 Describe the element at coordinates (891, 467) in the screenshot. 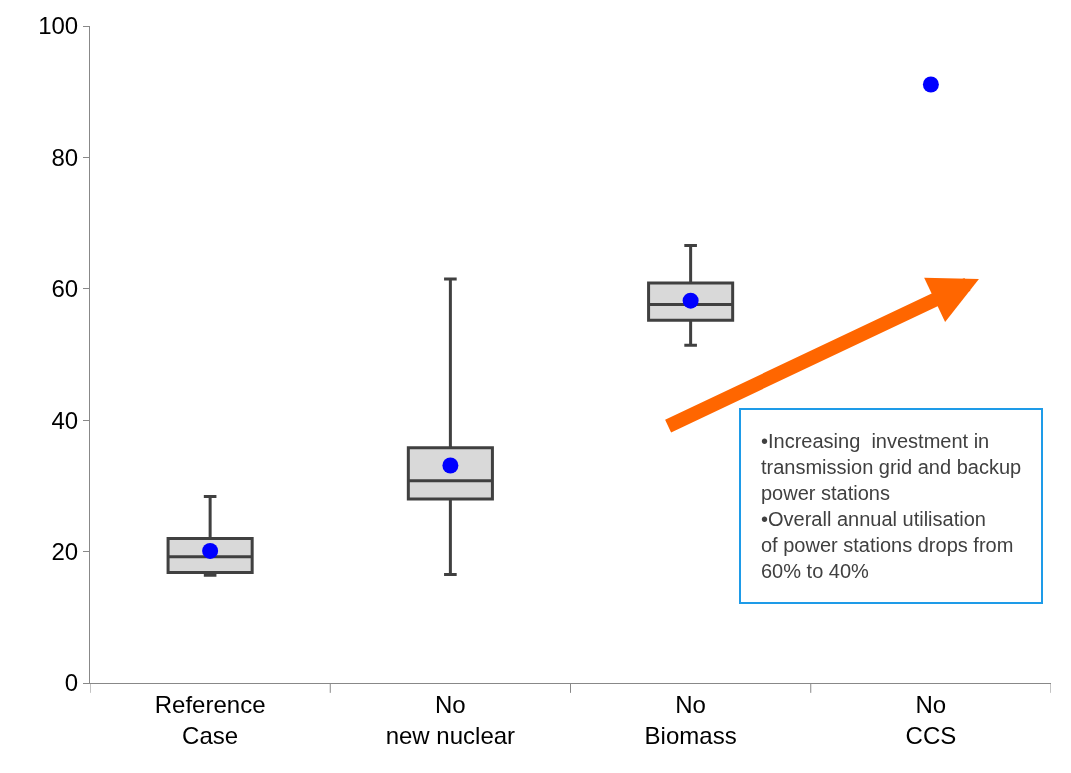

I see `annotation: •Increasing investment in transmission grid and backup power stations` at that location.